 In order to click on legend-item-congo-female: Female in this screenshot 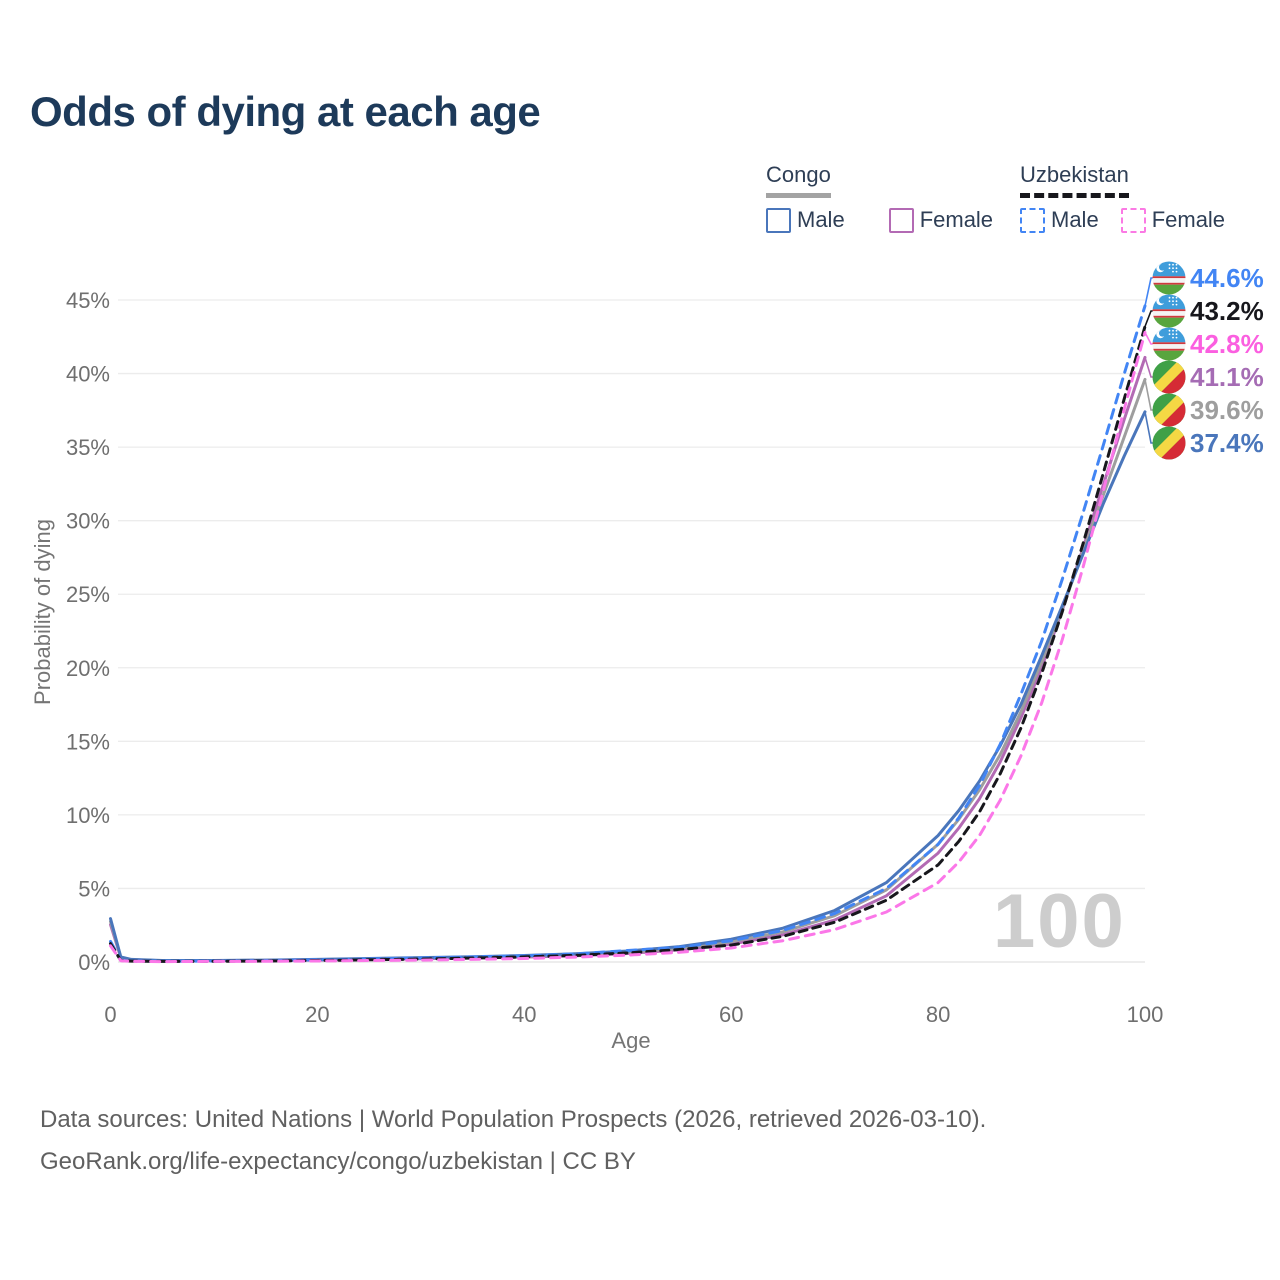, I will do `click(941, 220)`.